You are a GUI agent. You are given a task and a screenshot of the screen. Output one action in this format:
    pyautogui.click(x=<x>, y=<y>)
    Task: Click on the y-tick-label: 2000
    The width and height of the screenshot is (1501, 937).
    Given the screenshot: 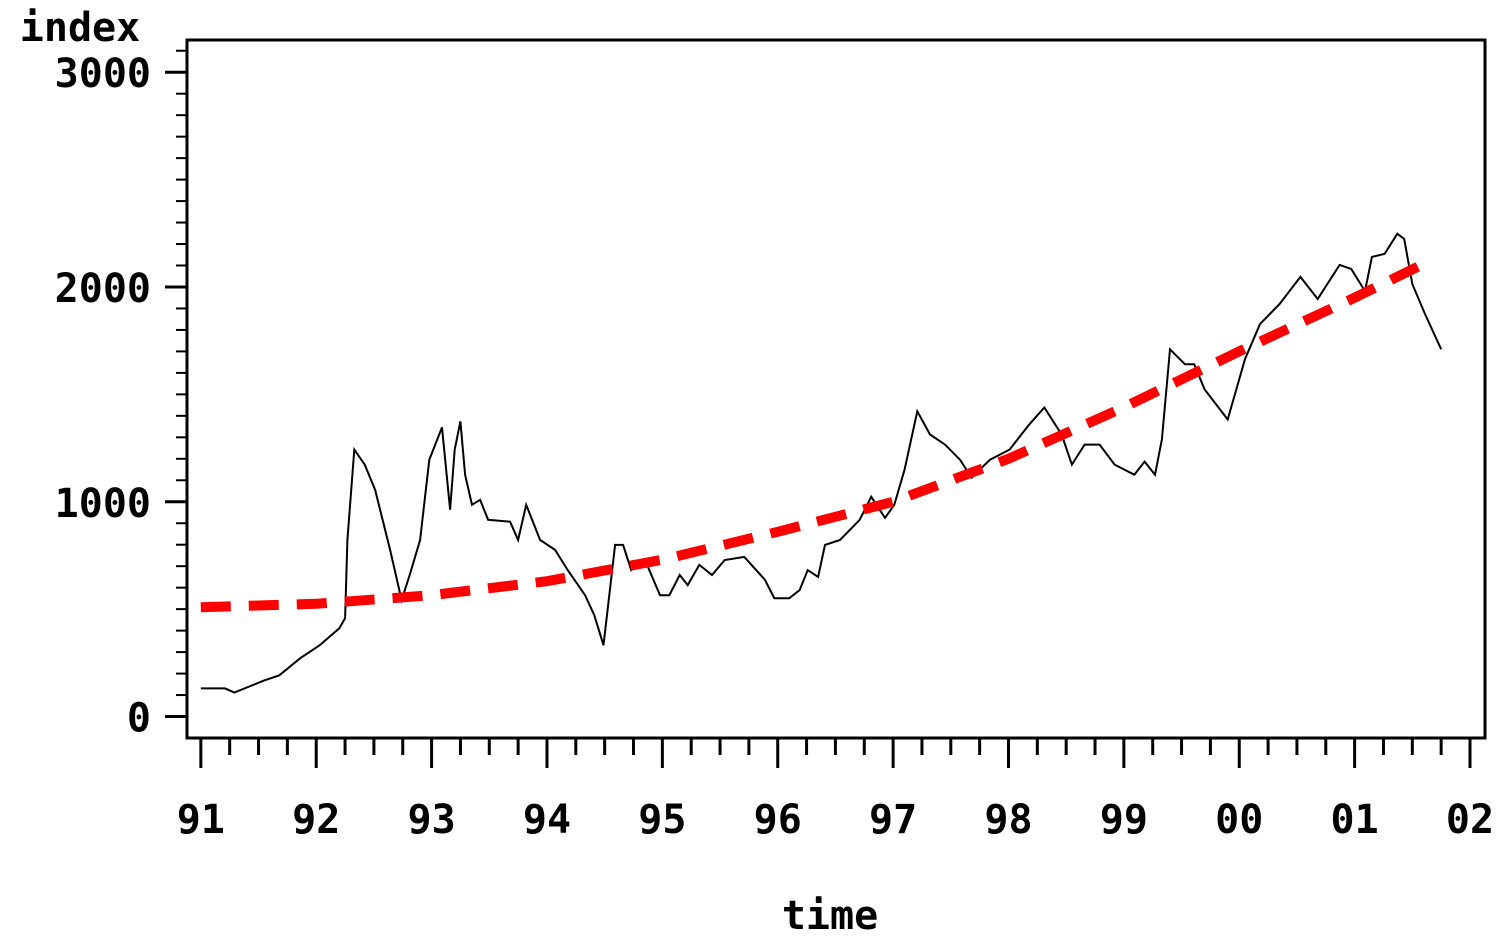 What is the action you would take?
    pyautogui.click(x=103, y=289)
    